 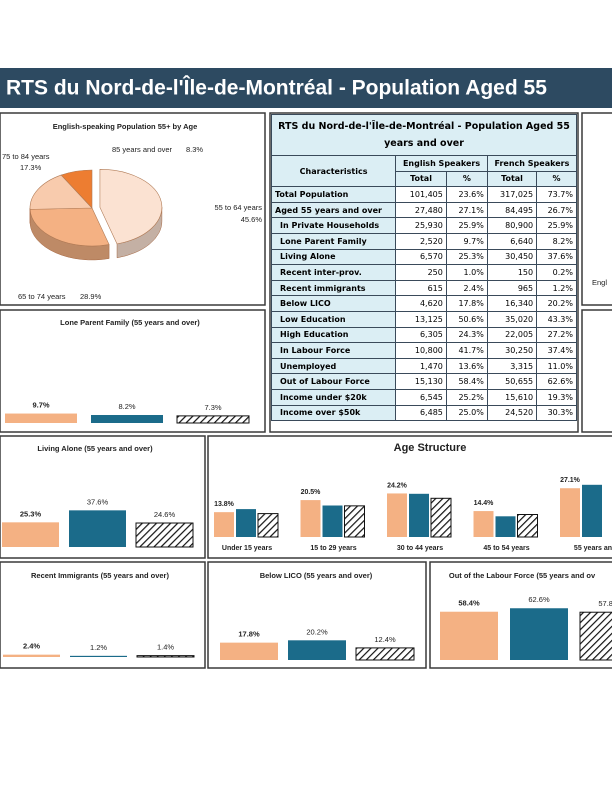 I want to click on table-cell: 24,520, so click(x=512, y=413).